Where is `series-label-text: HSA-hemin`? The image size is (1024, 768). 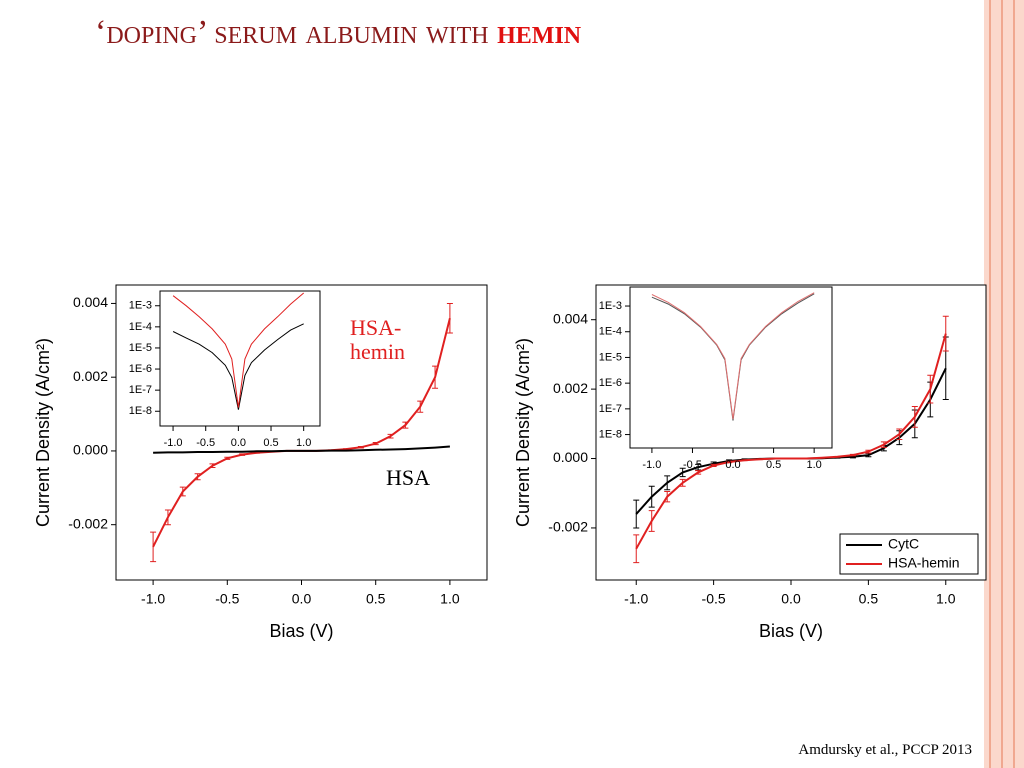 series-label-text: HSA-hemin is located at coordinates (377, 340).